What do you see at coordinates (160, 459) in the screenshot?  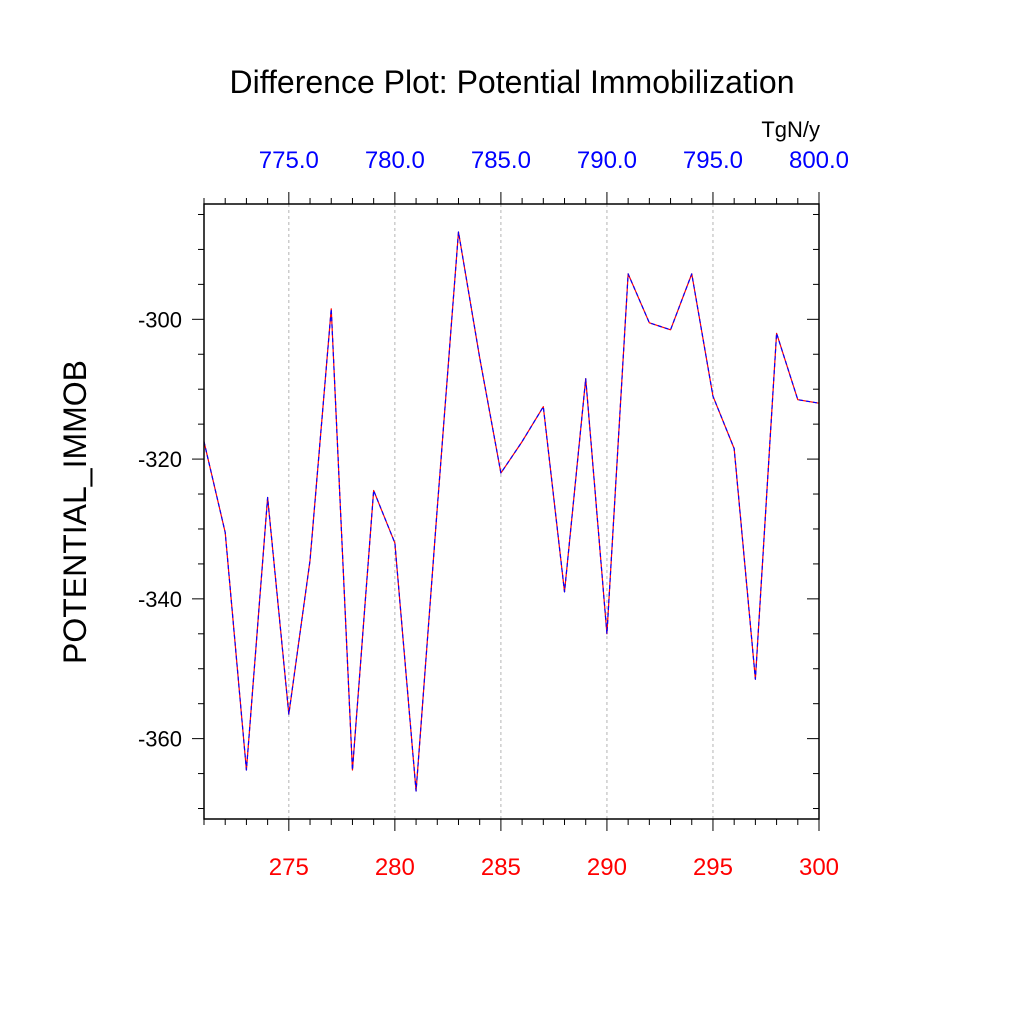 I see `y-tick-label: -320` at bounding box center [160, 459].